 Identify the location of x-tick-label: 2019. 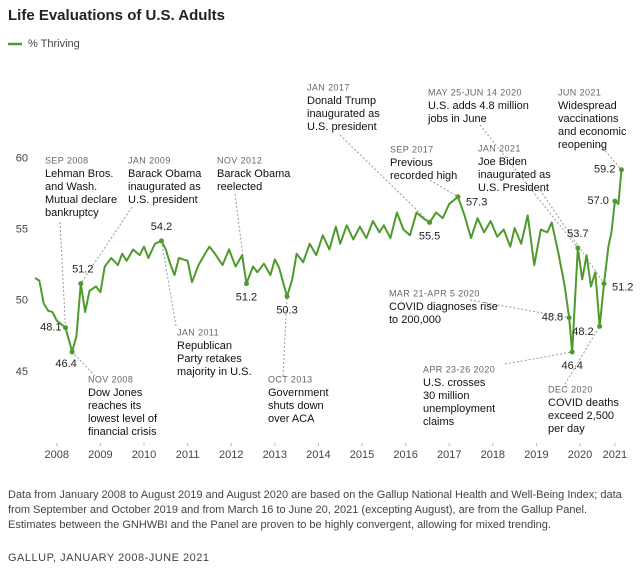
(536, 455).